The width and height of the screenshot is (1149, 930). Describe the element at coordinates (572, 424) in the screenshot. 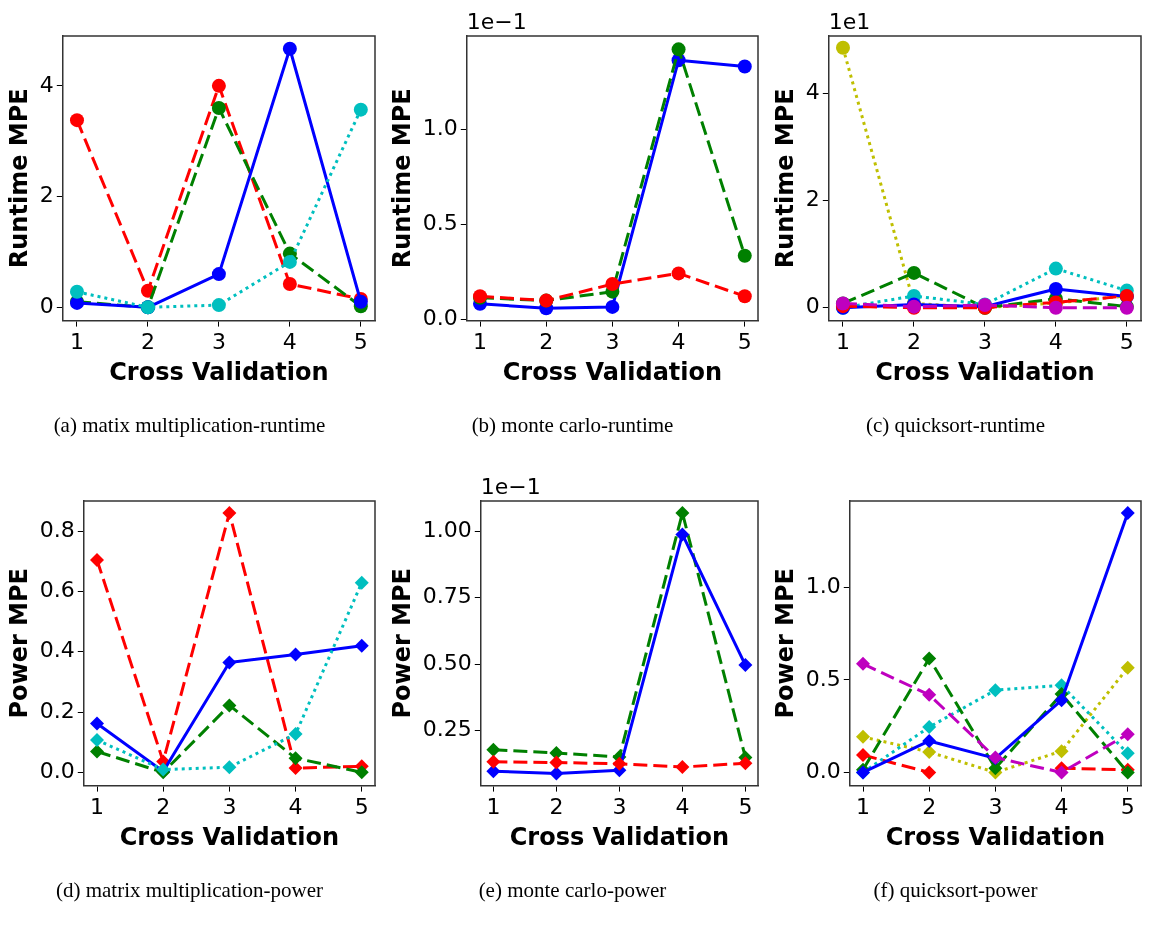

I see `text: (b) monte carlo-runtime` at that location.